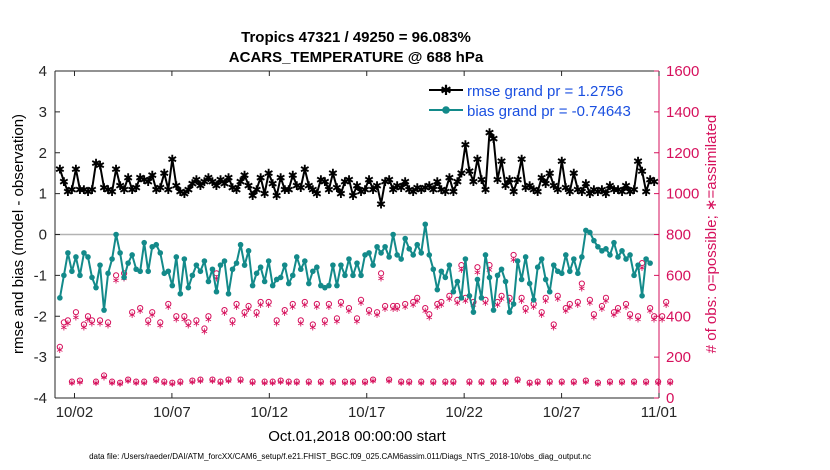  What do you see at coordinates (40, 357) in the screenshot?
I see `y-left-tick-label: -3` at bounding box center [40, 357].